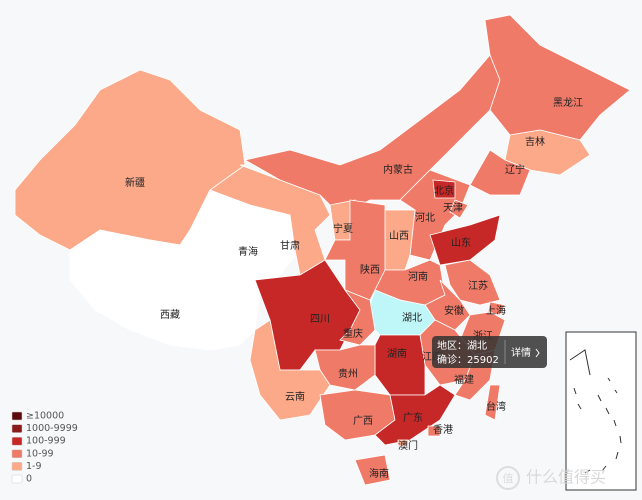 The height and width of the screenshot is (500, 642). I want to click on legend-label: 1000-9999, so click(52, 428).